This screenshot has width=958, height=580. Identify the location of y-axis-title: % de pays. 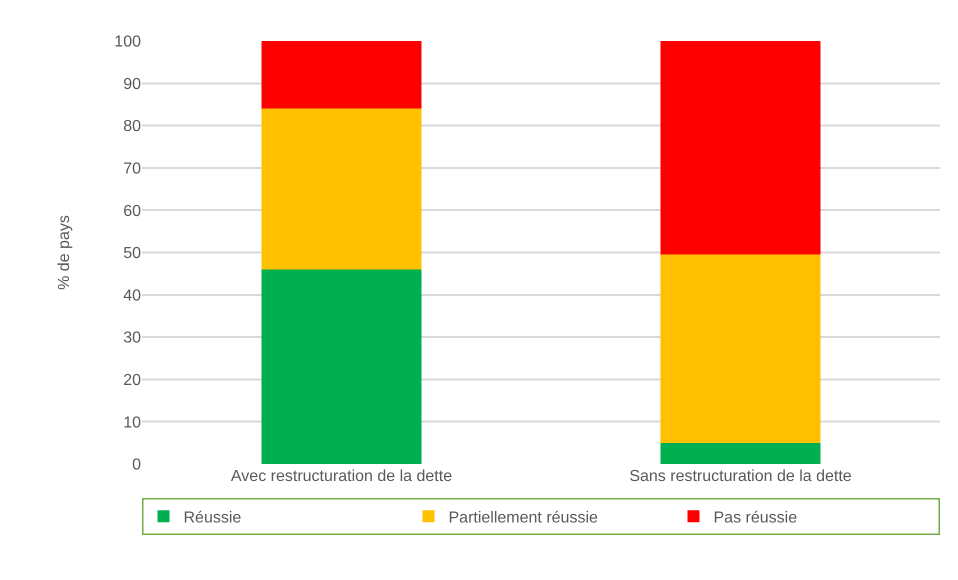
(65, 252).